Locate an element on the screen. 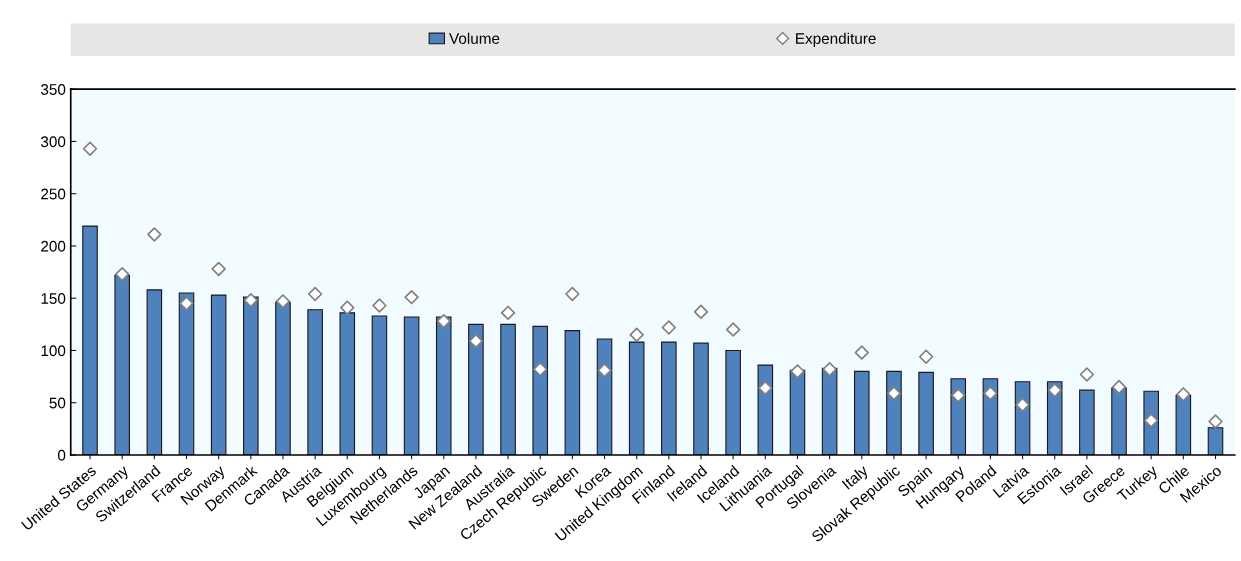 Image resolution: width=1241 pixels, height=561 pixels. y-tick-label: 100 is located at coordinates (53, 351).